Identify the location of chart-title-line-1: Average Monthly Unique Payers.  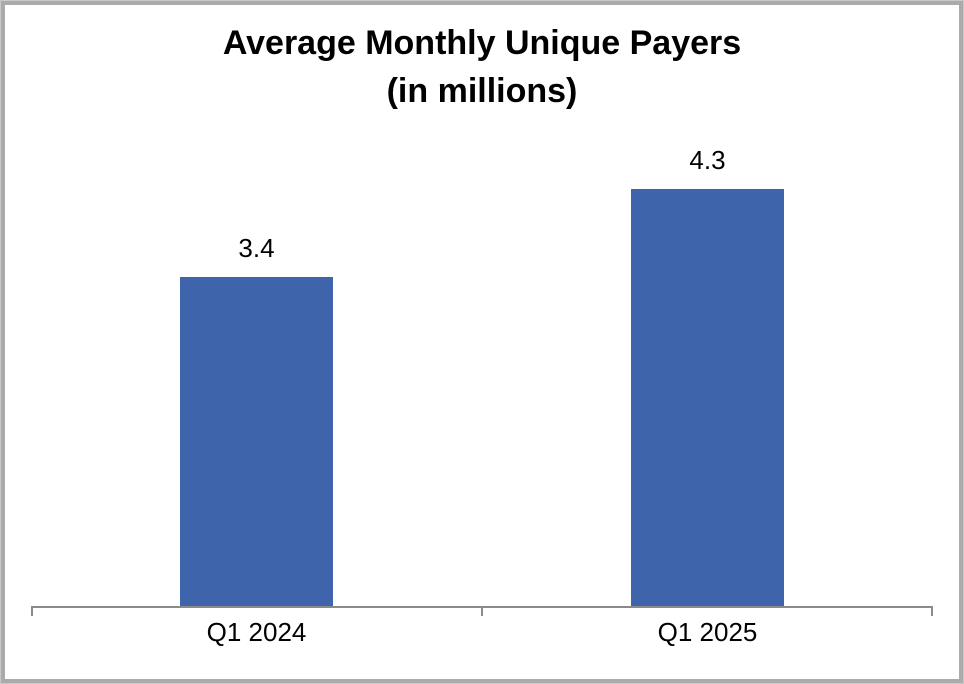
(482, 43).